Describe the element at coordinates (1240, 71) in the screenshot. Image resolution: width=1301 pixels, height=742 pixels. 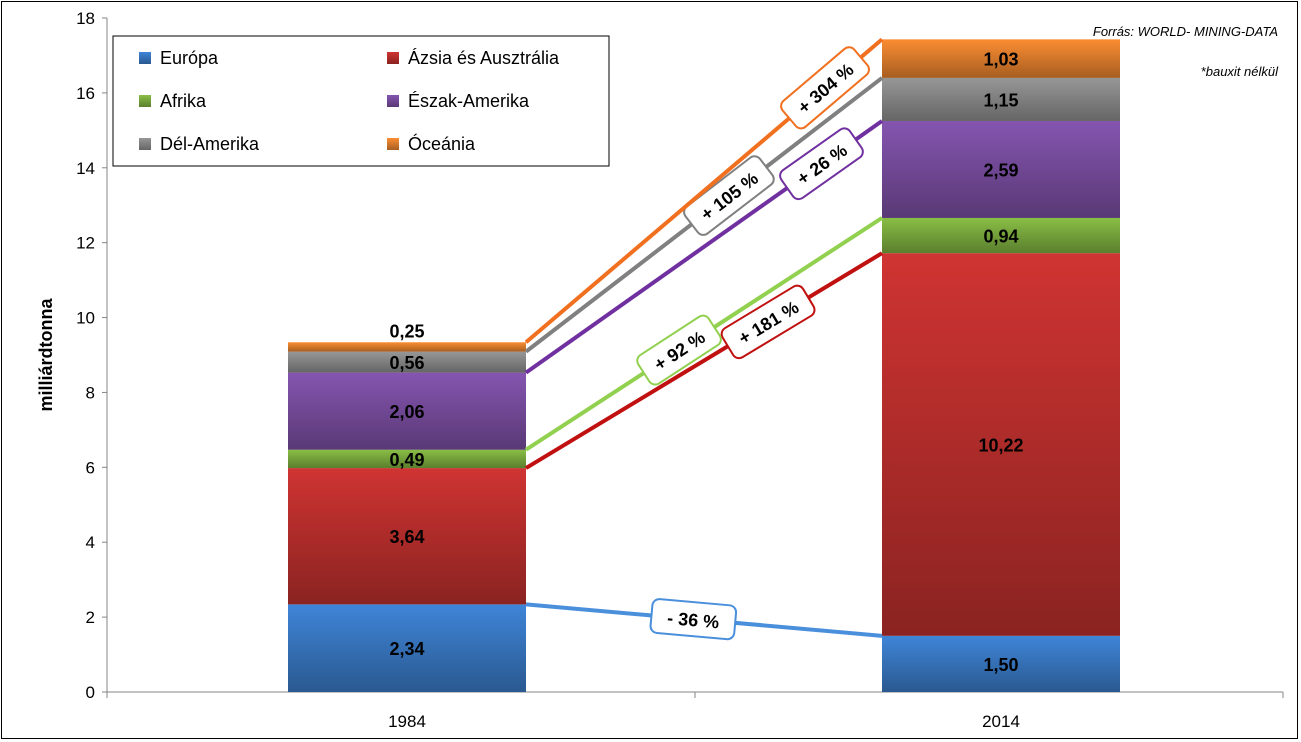
I see `bauxit-note: *bauxit nélkül` at that location.